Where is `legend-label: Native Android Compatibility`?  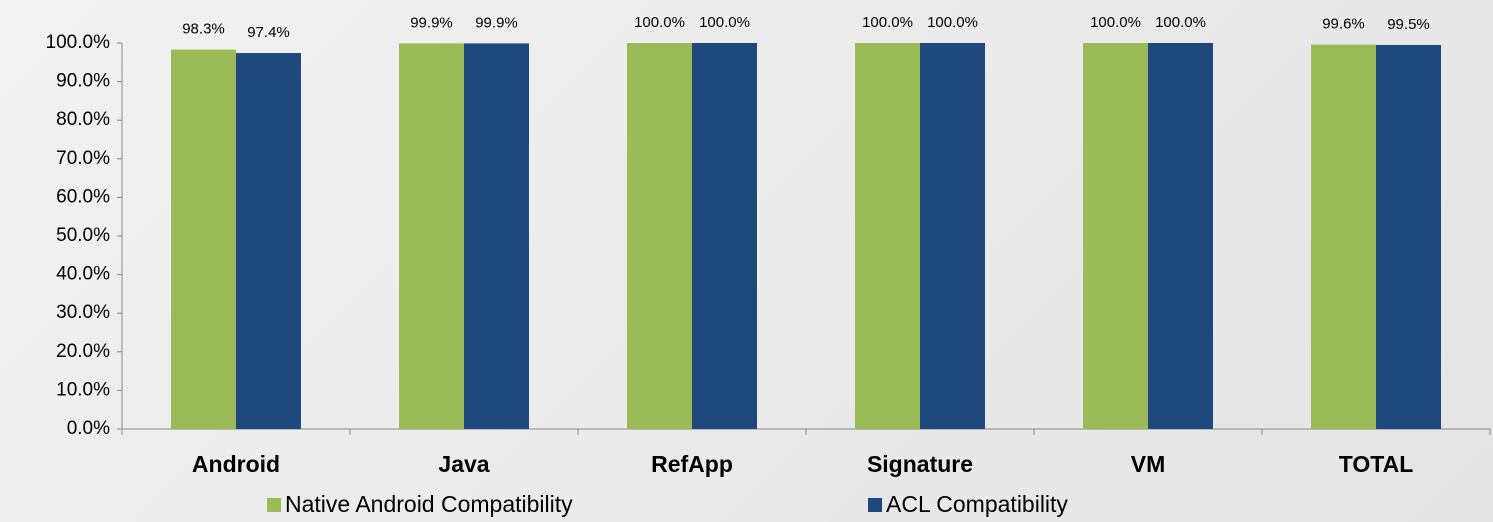 legend-label: Native Android Compatibility is located at coordinates (429, 504).